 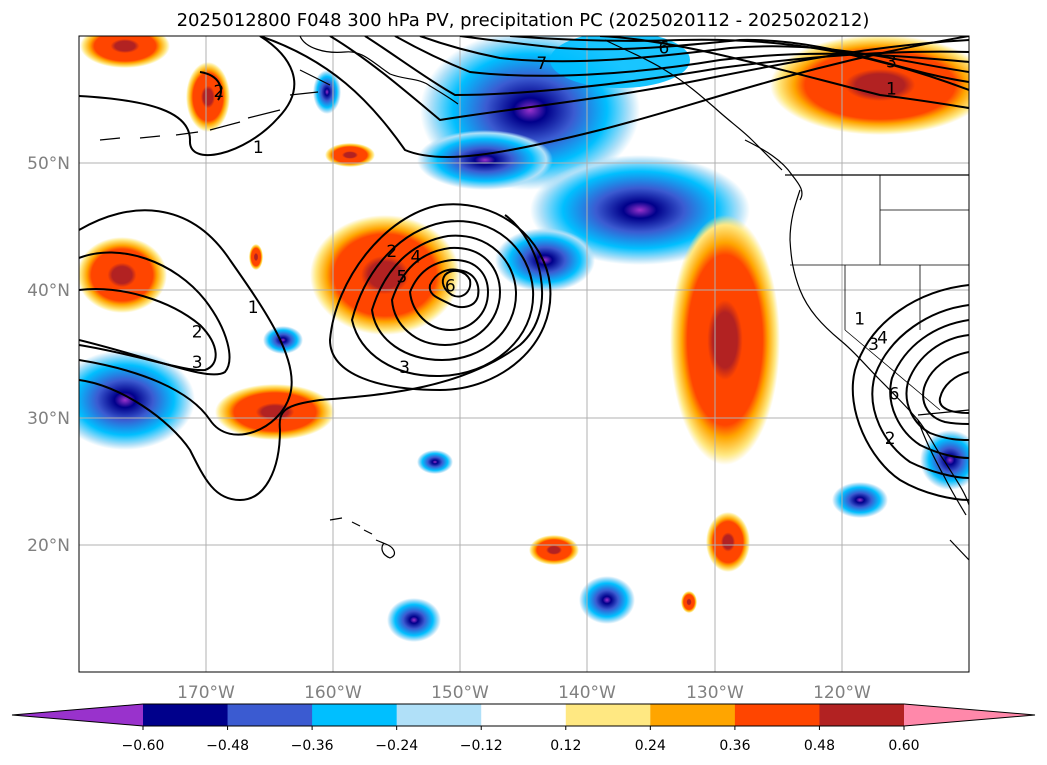 I want to click on x-tick-label-150w: 150°W, so click(x=460, y=693).